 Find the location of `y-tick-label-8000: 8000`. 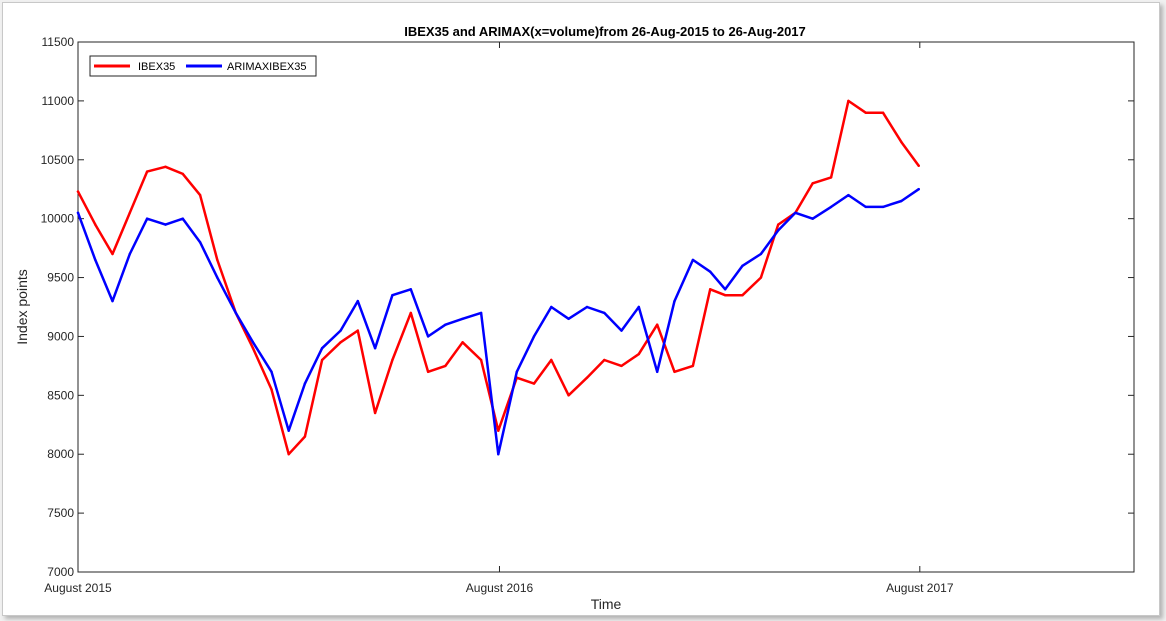

y-tick-label-8000: 8000 is located at coordinates (60, 454).